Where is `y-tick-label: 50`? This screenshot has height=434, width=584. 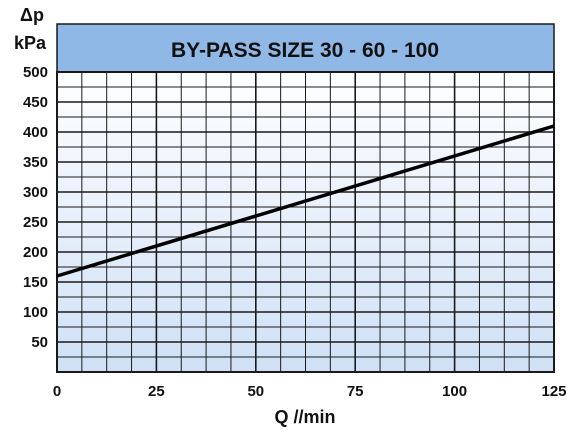
y-tick-label: 50 is located at coordinates (39, 342).